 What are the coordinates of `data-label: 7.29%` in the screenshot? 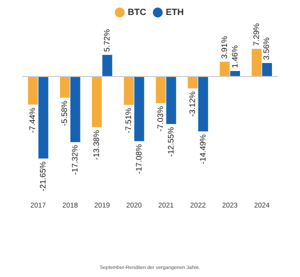 It's located at (256, 34).